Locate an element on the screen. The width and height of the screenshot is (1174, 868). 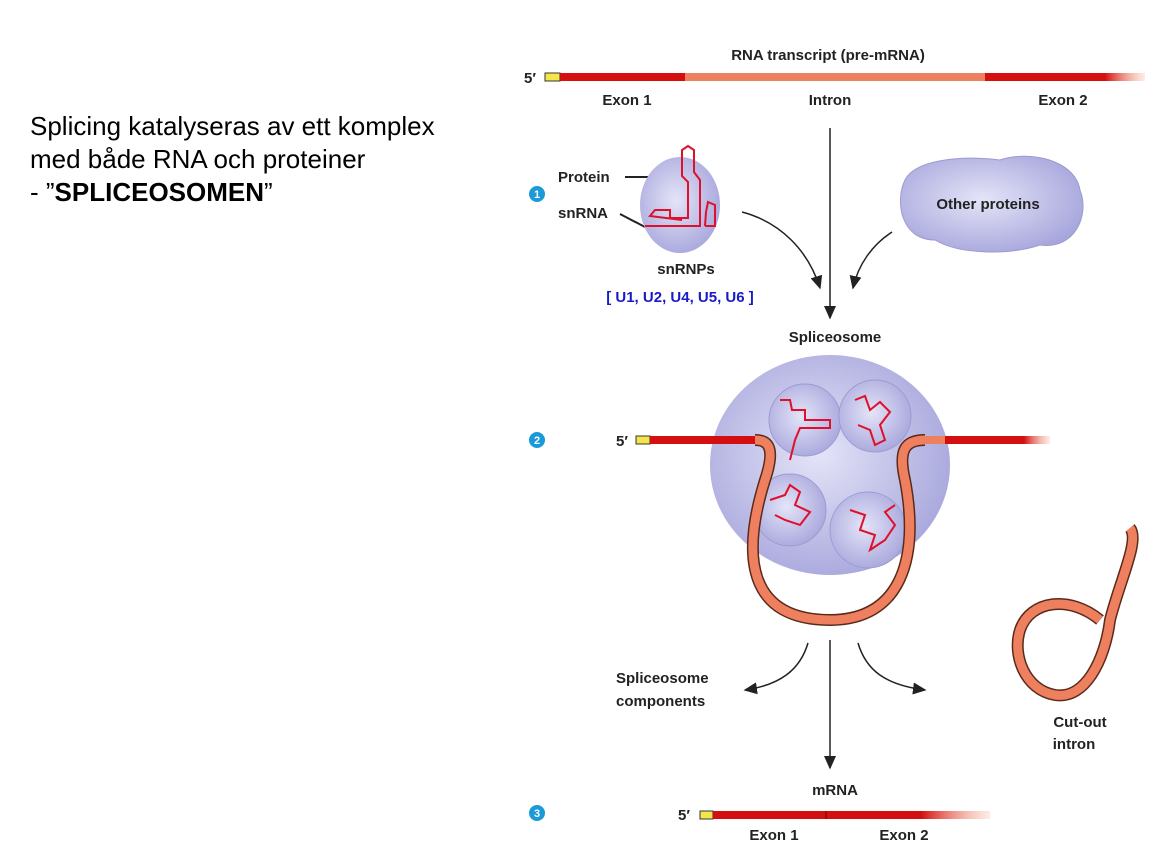
arrow-snrnp is located at coordinates (782, 250).